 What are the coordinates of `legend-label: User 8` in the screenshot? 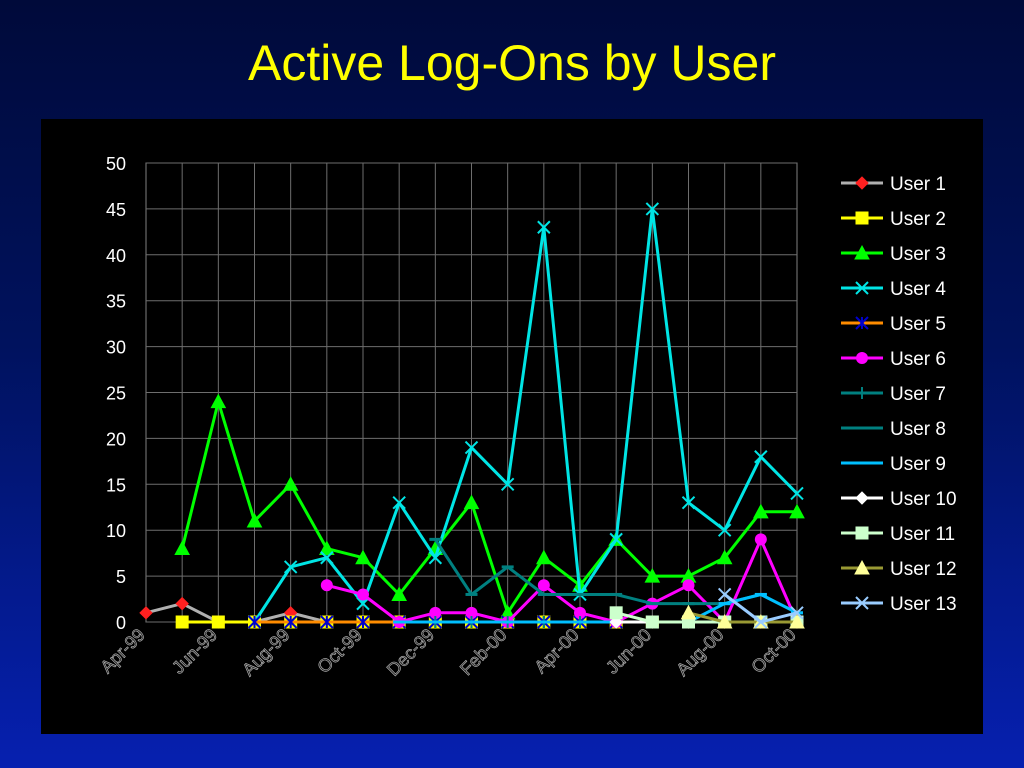 It's located at (918, 429).